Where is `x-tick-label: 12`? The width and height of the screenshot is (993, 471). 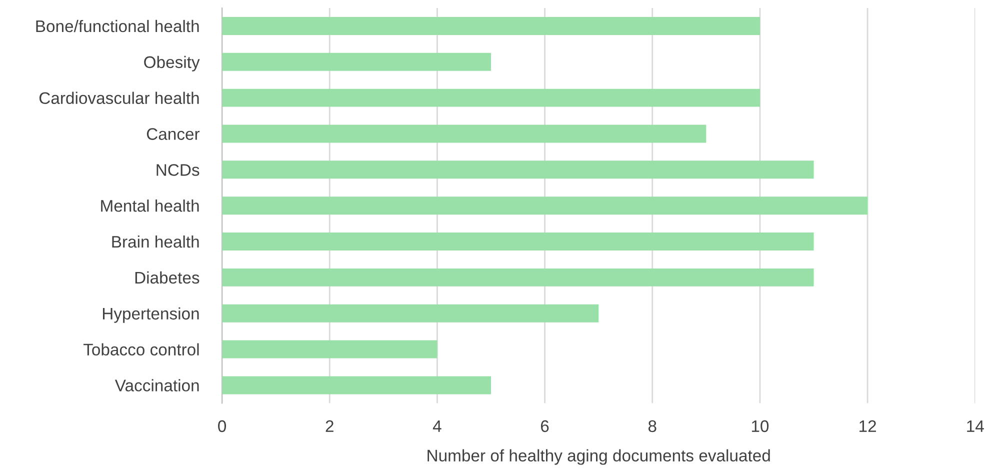 x-tick-label: 12 is located at coordinates (868, 426).